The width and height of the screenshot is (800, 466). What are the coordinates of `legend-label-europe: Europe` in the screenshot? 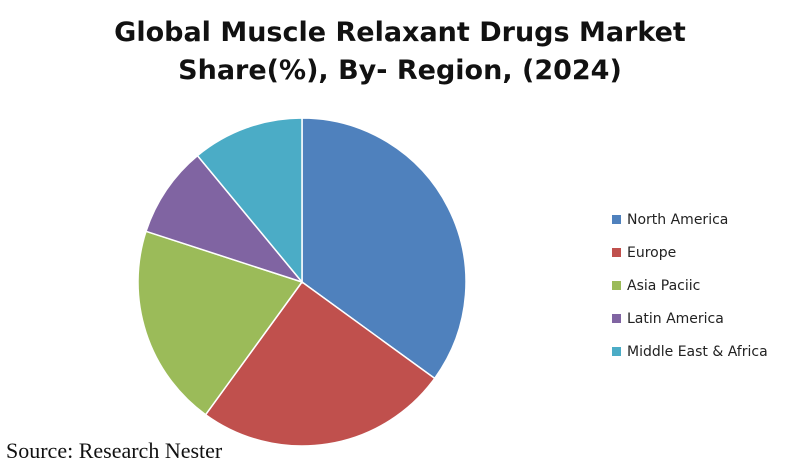 It's located at (652, 252).